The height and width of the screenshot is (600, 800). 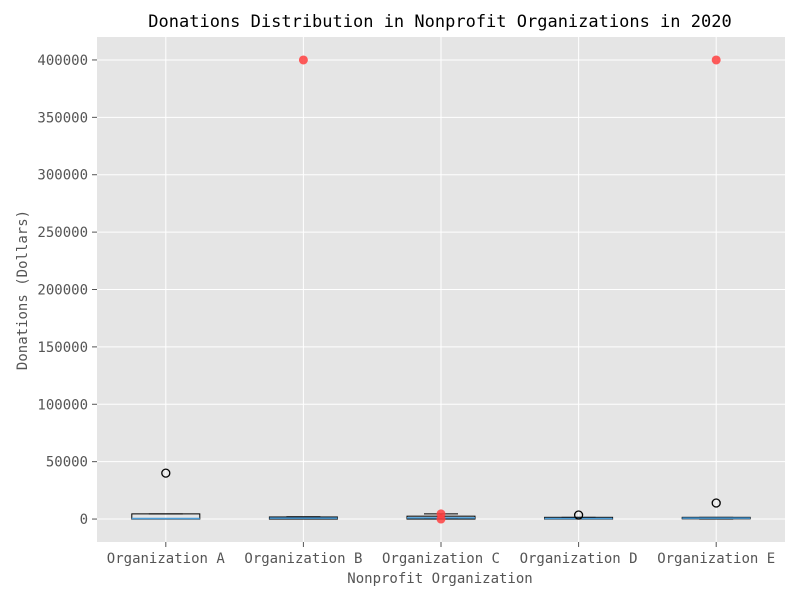 I want to click on y-tick-label: 200000, so click(x=62, y=291).